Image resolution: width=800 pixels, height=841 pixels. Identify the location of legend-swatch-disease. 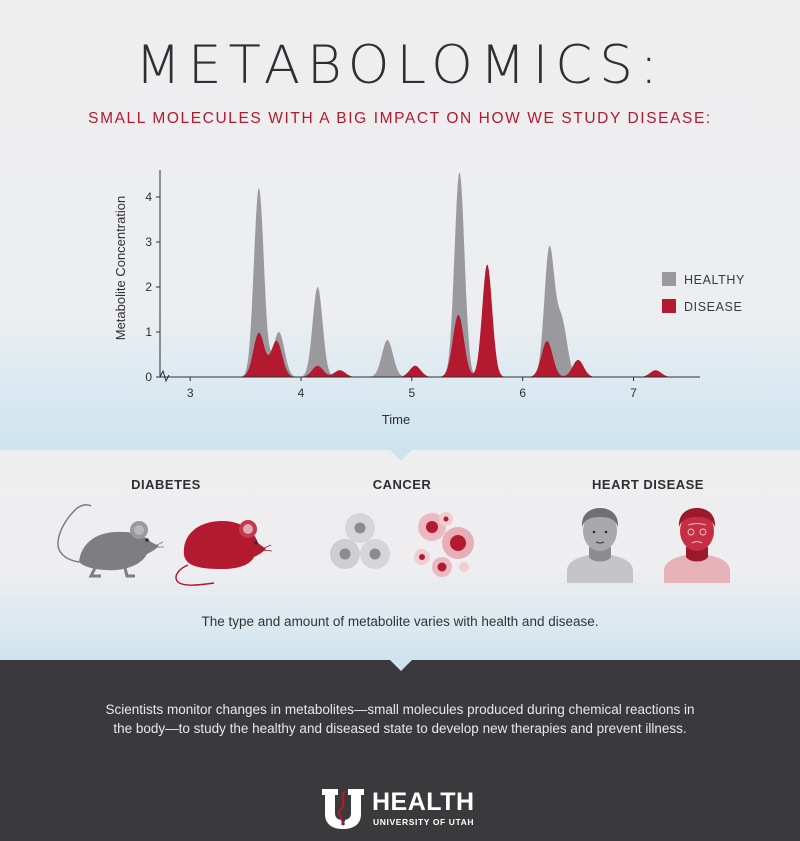
(669, 306).